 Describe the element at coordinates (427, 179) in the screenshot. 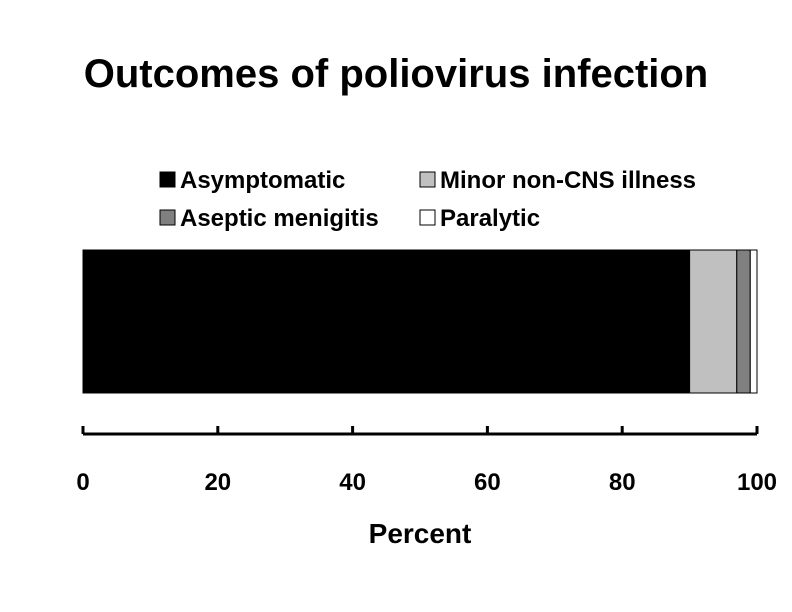

I see `legend-swatch-minor-non-cns-illness` at that location.